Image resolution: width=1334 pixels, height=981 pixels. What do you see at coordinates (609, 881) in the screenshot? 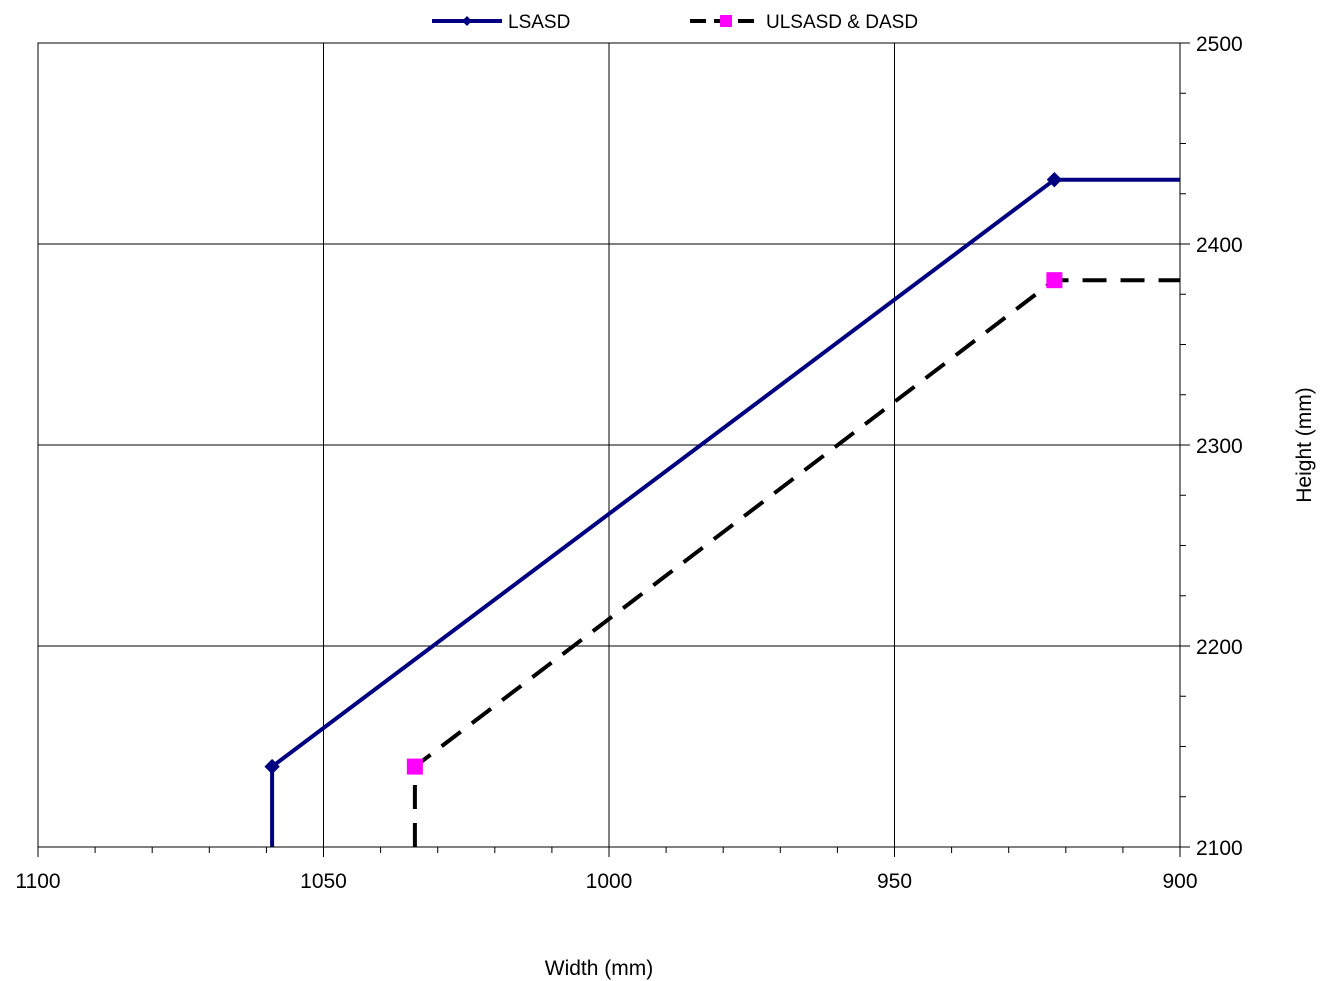
I see `x-tick-label: 1000` at bounding box center [609, 881].